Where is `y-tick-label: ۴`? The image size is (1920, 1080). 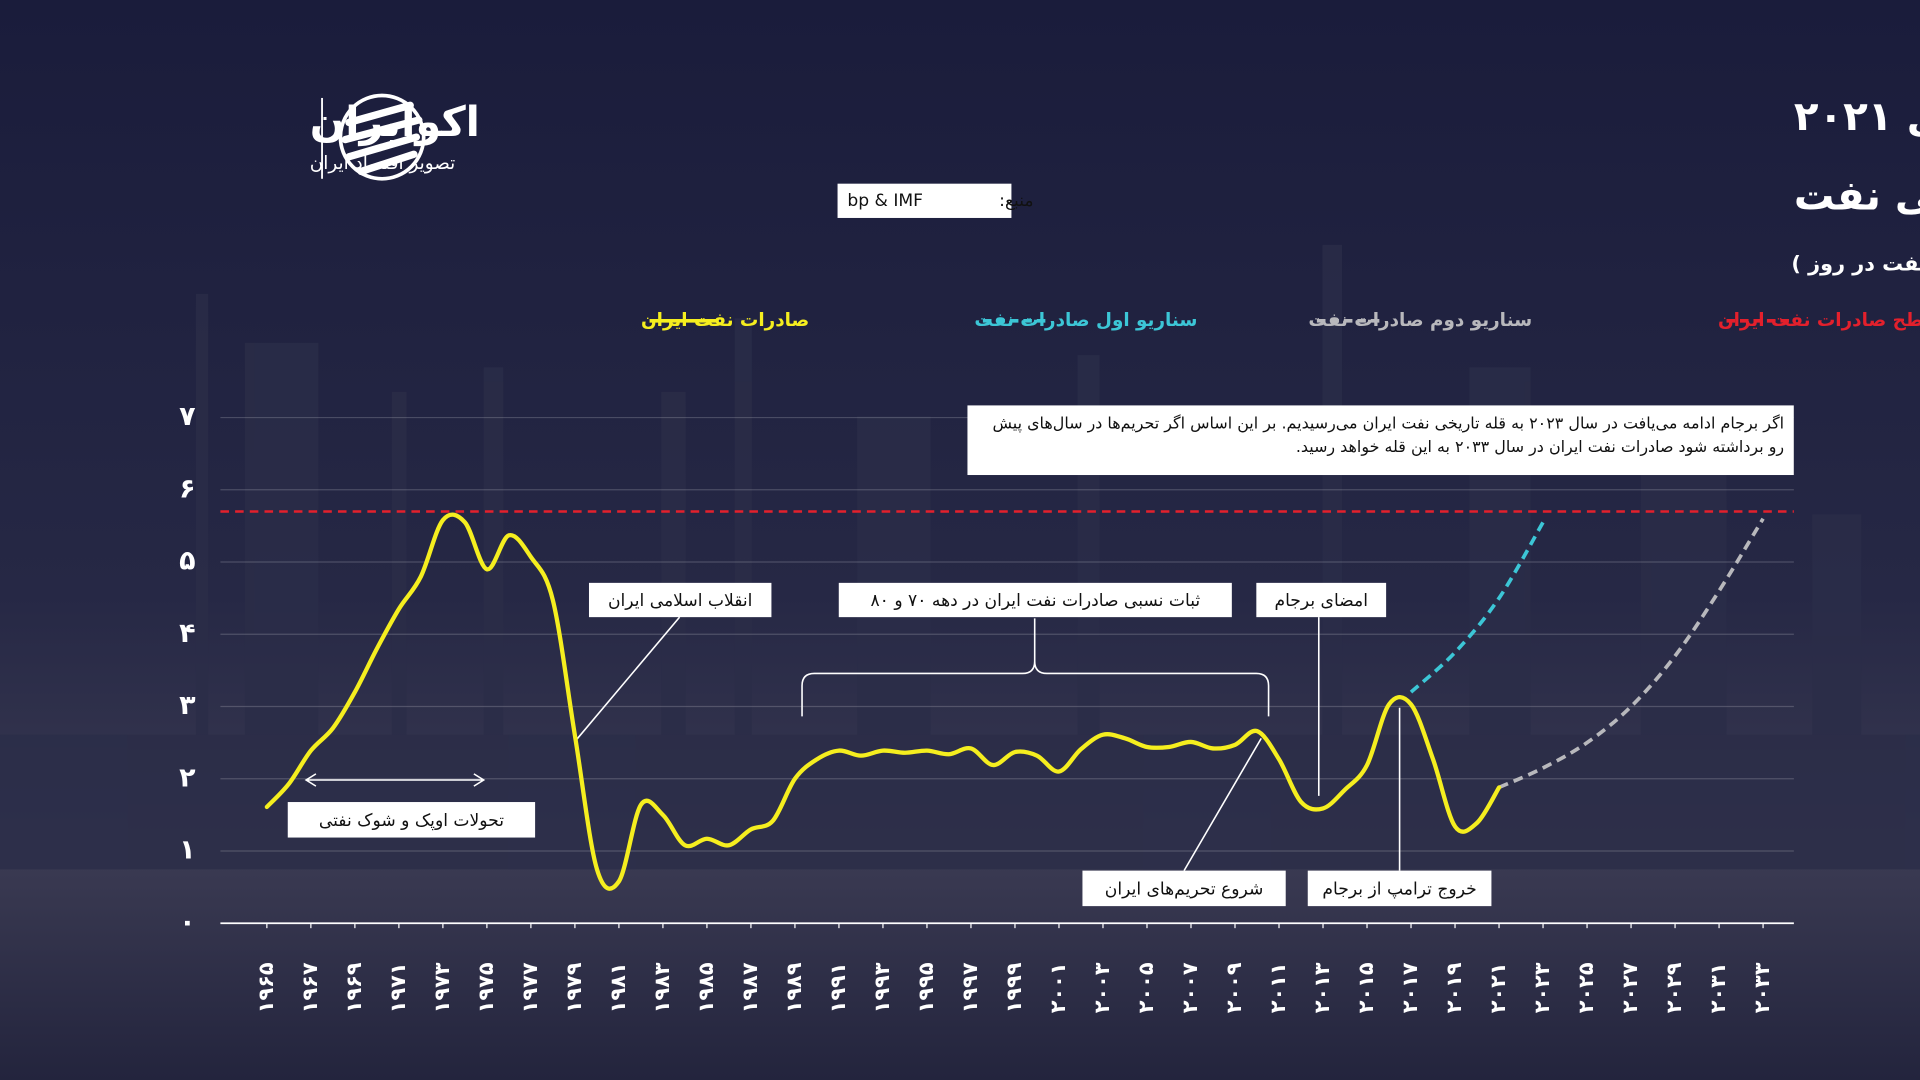
y-tick-label: ۴ is located at coordinates (187, 633).